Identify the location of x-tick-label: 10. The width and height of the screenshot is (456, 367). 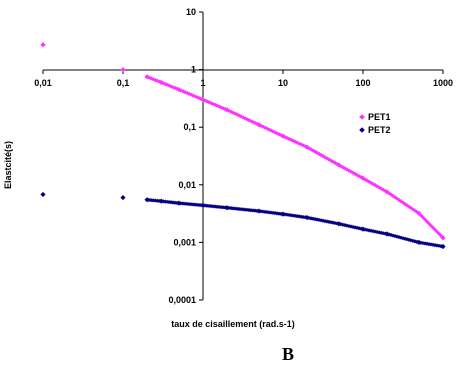
(283, 83).